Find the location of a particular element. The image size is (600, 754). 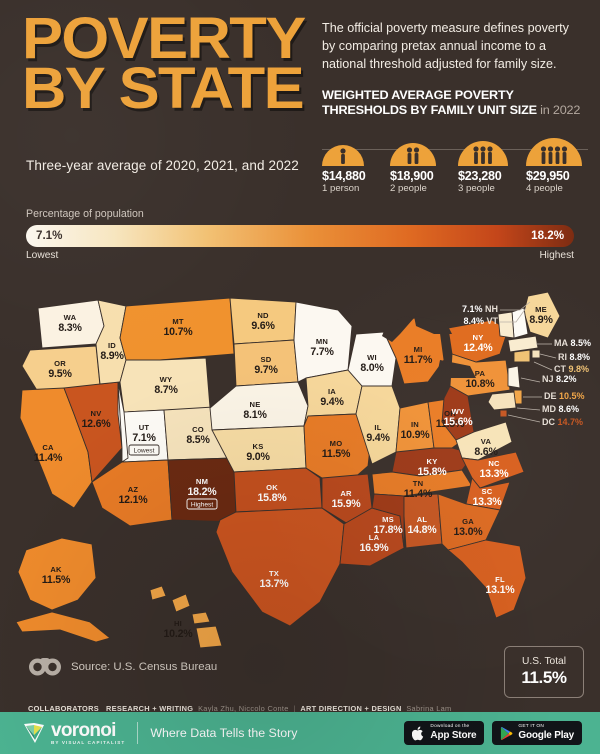

state-FL is located at coordinates (487, 579).